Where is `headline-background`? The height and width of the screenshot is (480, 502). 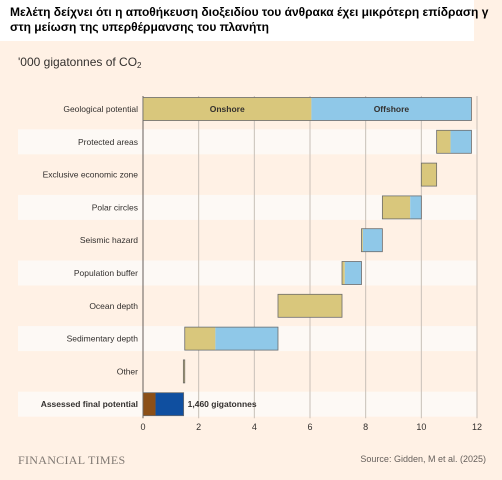 headline-background is located at coordinates (237, 20).